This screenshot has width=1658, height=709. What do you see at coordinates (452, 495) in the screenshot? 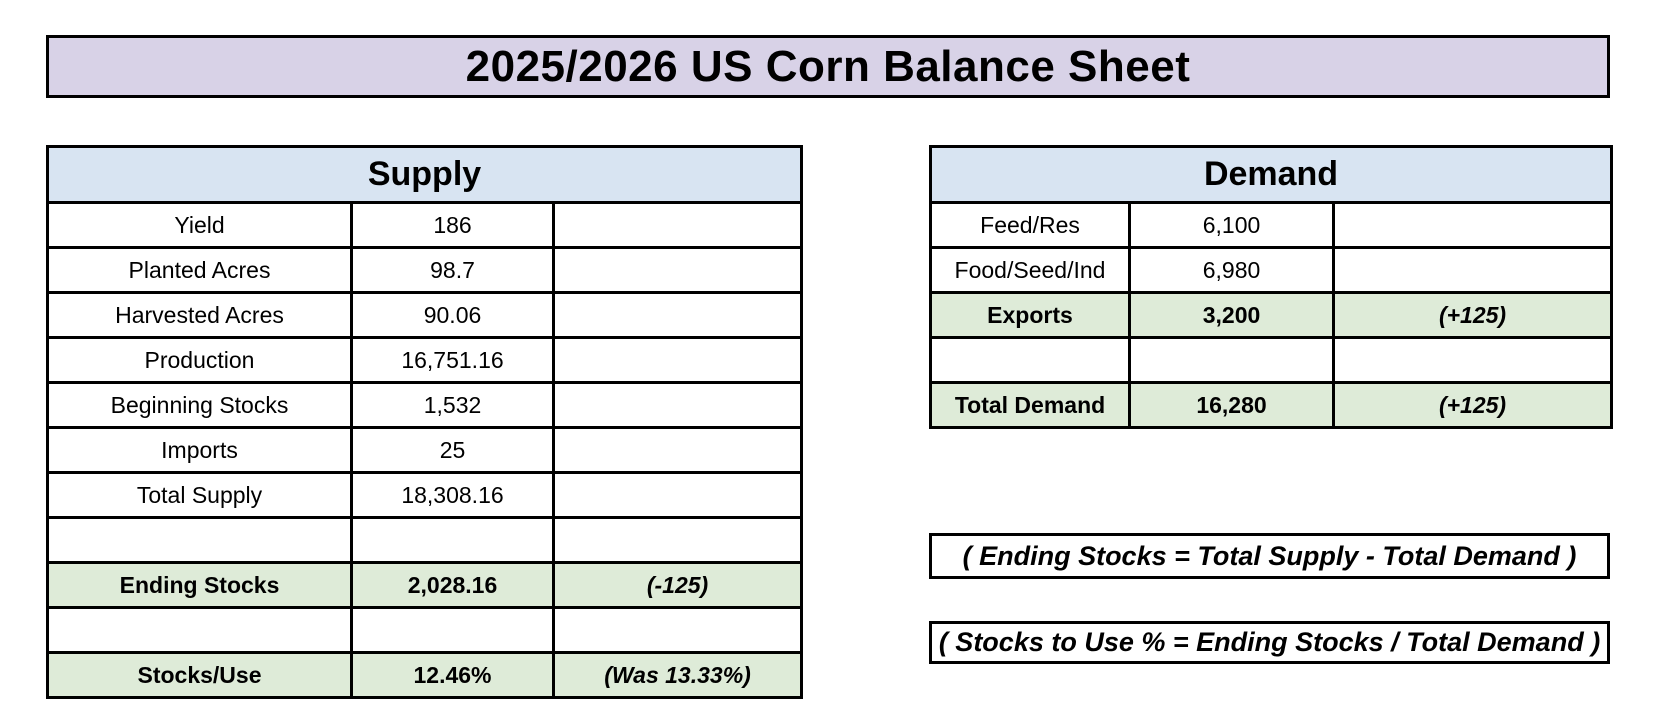
I see `row-value-cell: 18,308.16` at bounding box center [452, 495].